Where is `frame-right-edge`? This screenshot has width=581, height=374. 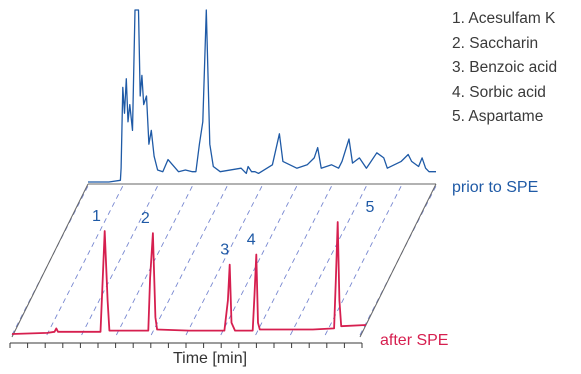 frame-right-edge is located at coordinates (398, 260).